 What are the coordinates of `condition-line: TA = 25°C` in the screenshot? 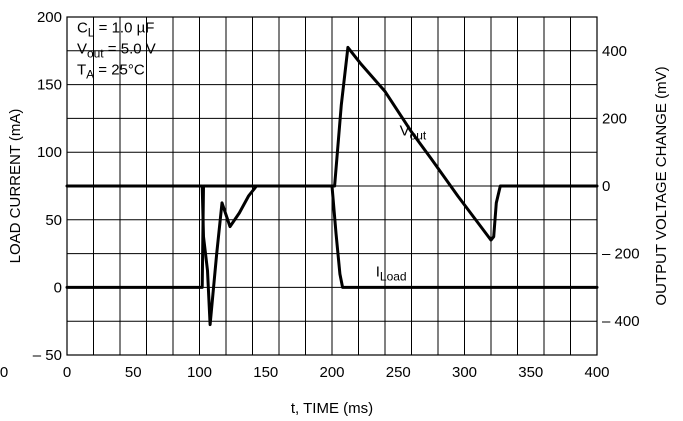 It's located at (111, 72).